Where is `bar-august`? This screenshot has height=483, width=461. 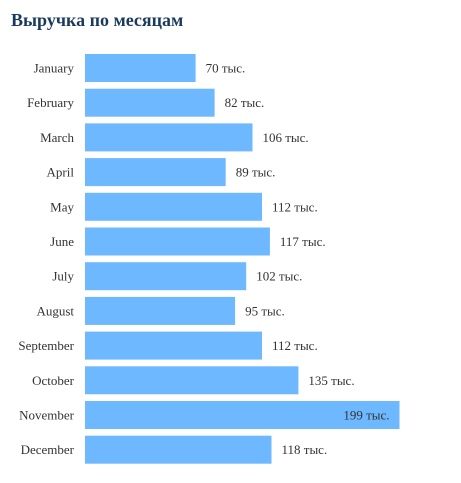
bar-august is located at coordinates (160, 310).